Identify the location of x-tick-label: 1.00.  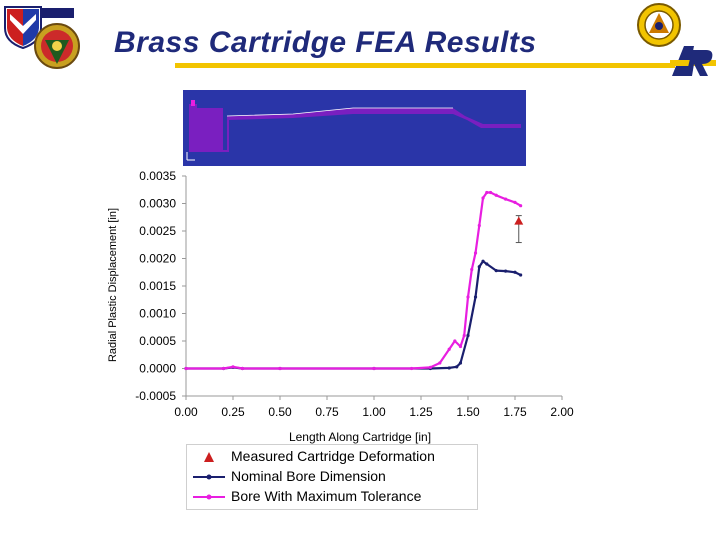
(374, 412).